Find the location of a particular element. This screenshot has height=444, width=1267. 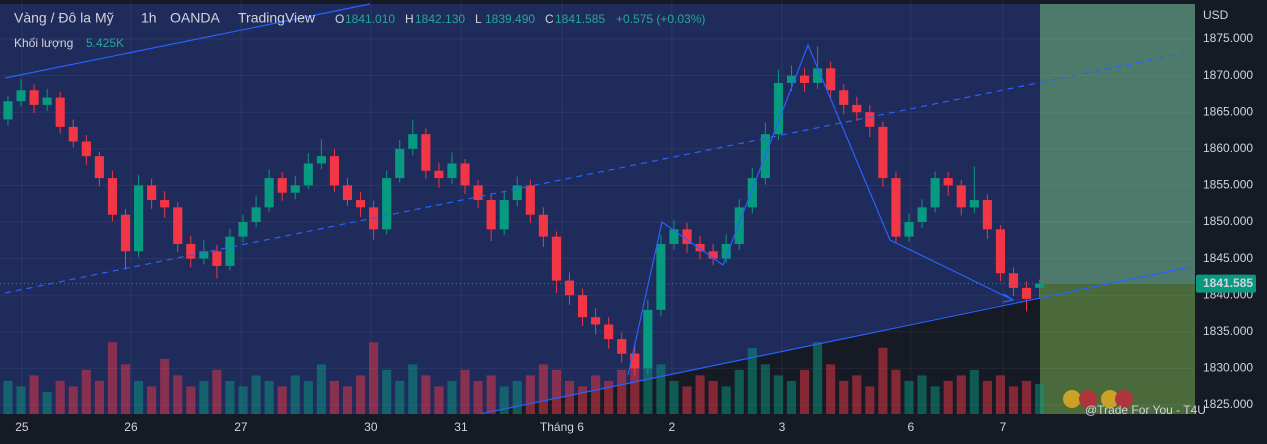

volume-value: 5.425K is located at coordinates (105, 43).